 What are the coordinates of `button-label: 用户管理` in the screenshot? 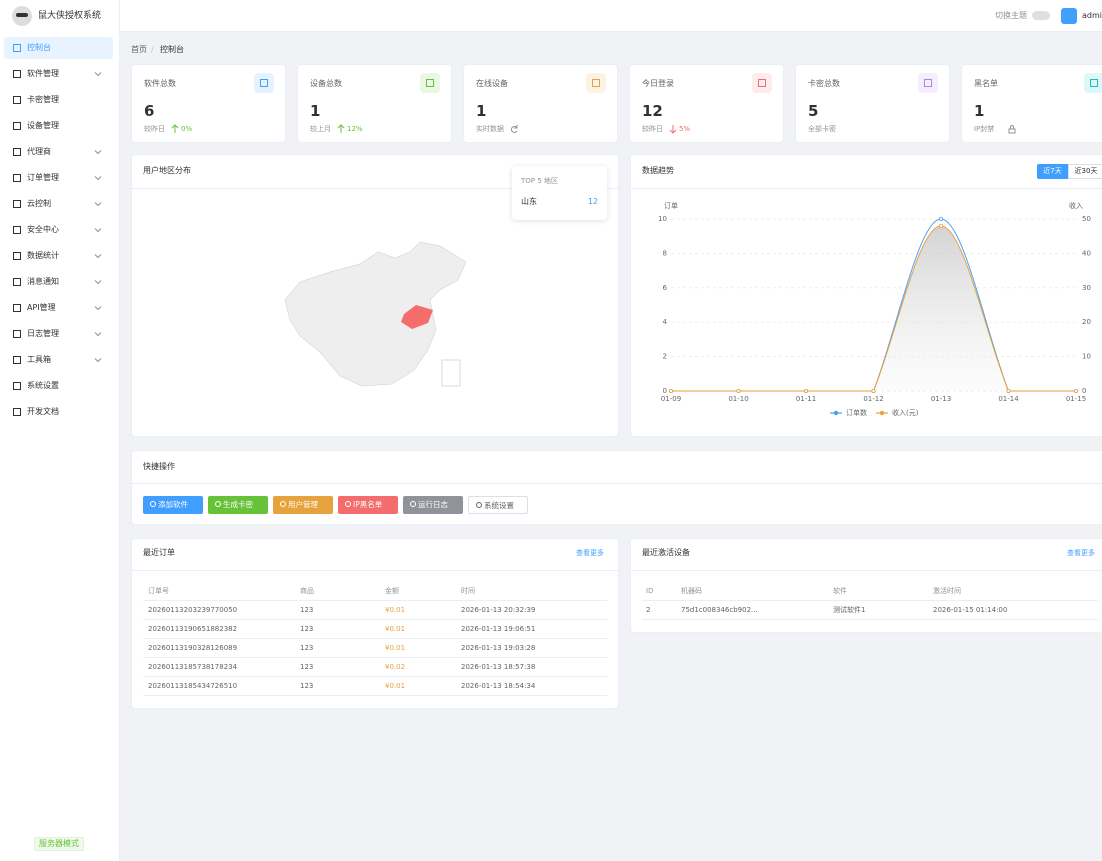 It's located at (303, 504).